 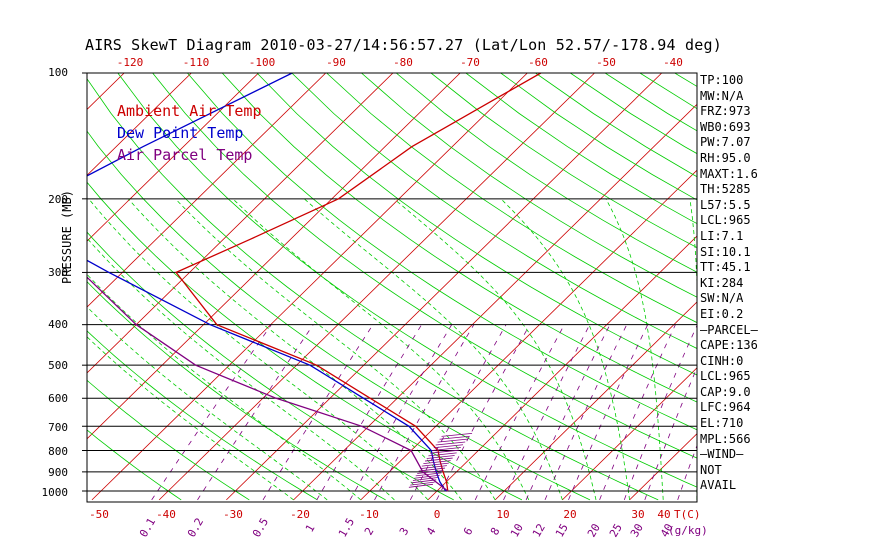 I want to click on bottom-temp-label: 40, so click(x=664, y=514).